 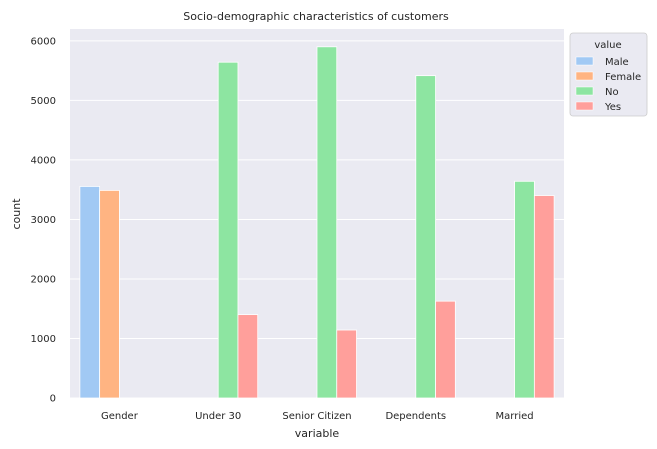 I want to click on y-tick-label: 3000, so click(x=43, y=220).